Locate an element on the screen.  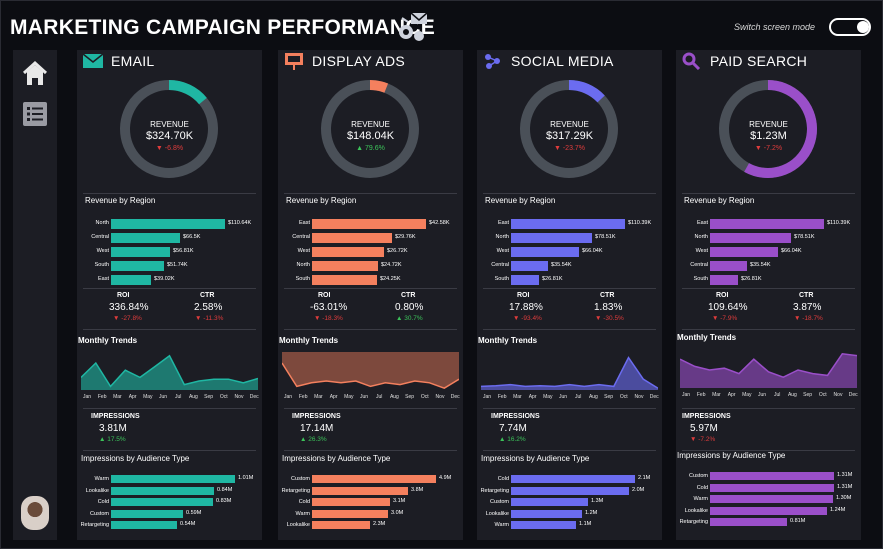
region-bar-row: Central $35.54K is located at coordinates (768, 266).